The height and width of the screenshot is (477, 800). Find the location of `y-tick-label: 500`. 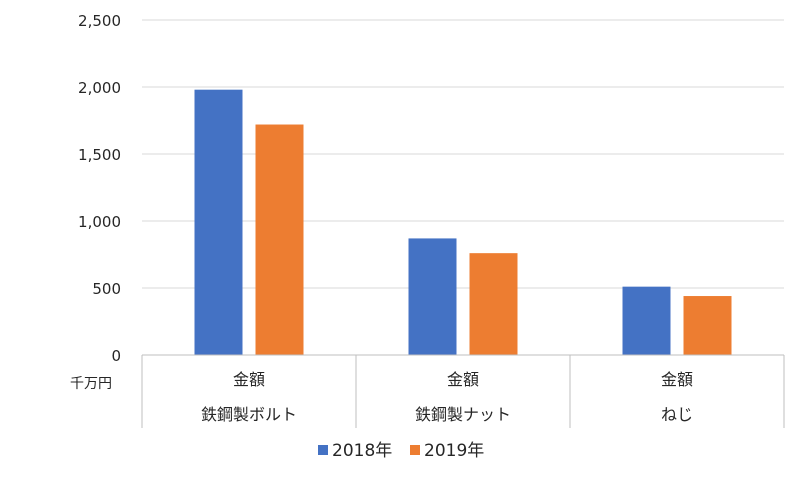

y-tick-label: 500 is located at coordinates (106, 289).